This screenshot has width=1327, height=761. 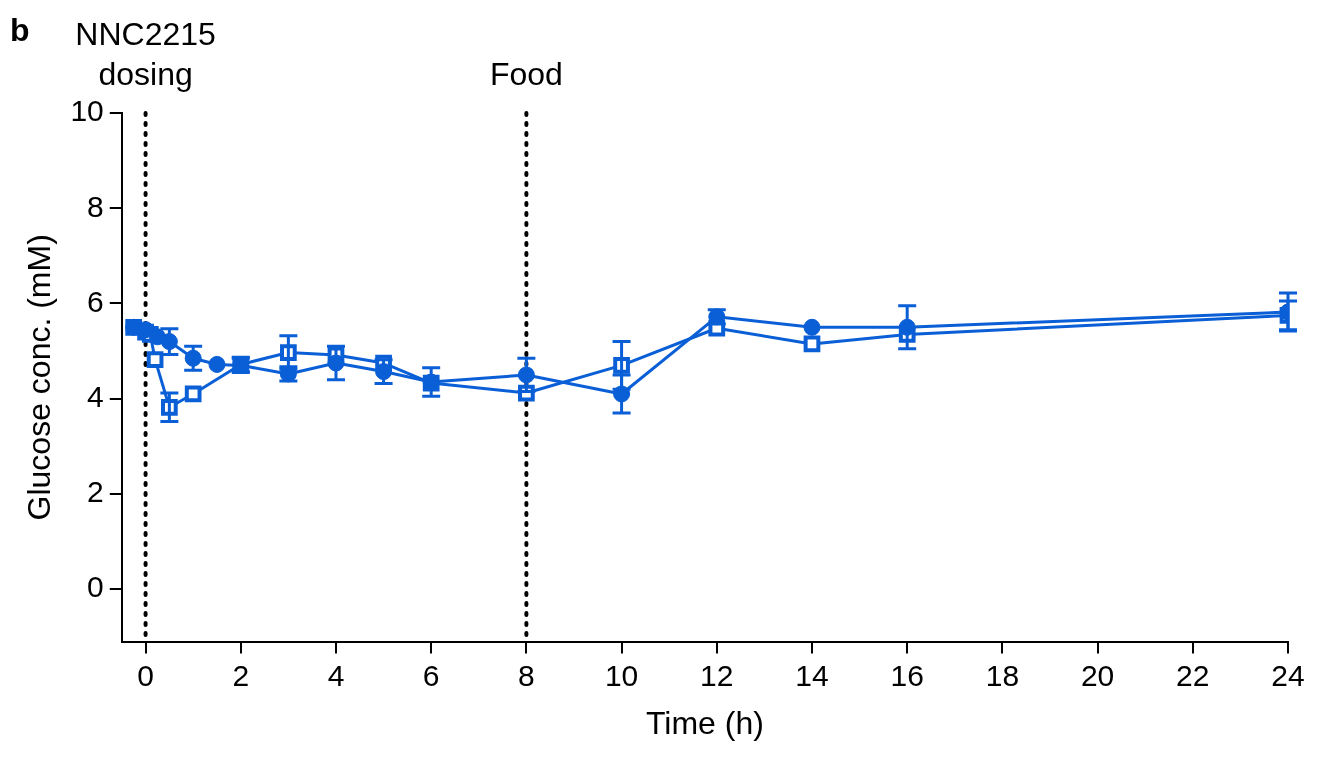 What do you see at coordinates (1193, 675) in the screenshot?
I see `x-tick-label: 22` at bounding box center [1193, 675].